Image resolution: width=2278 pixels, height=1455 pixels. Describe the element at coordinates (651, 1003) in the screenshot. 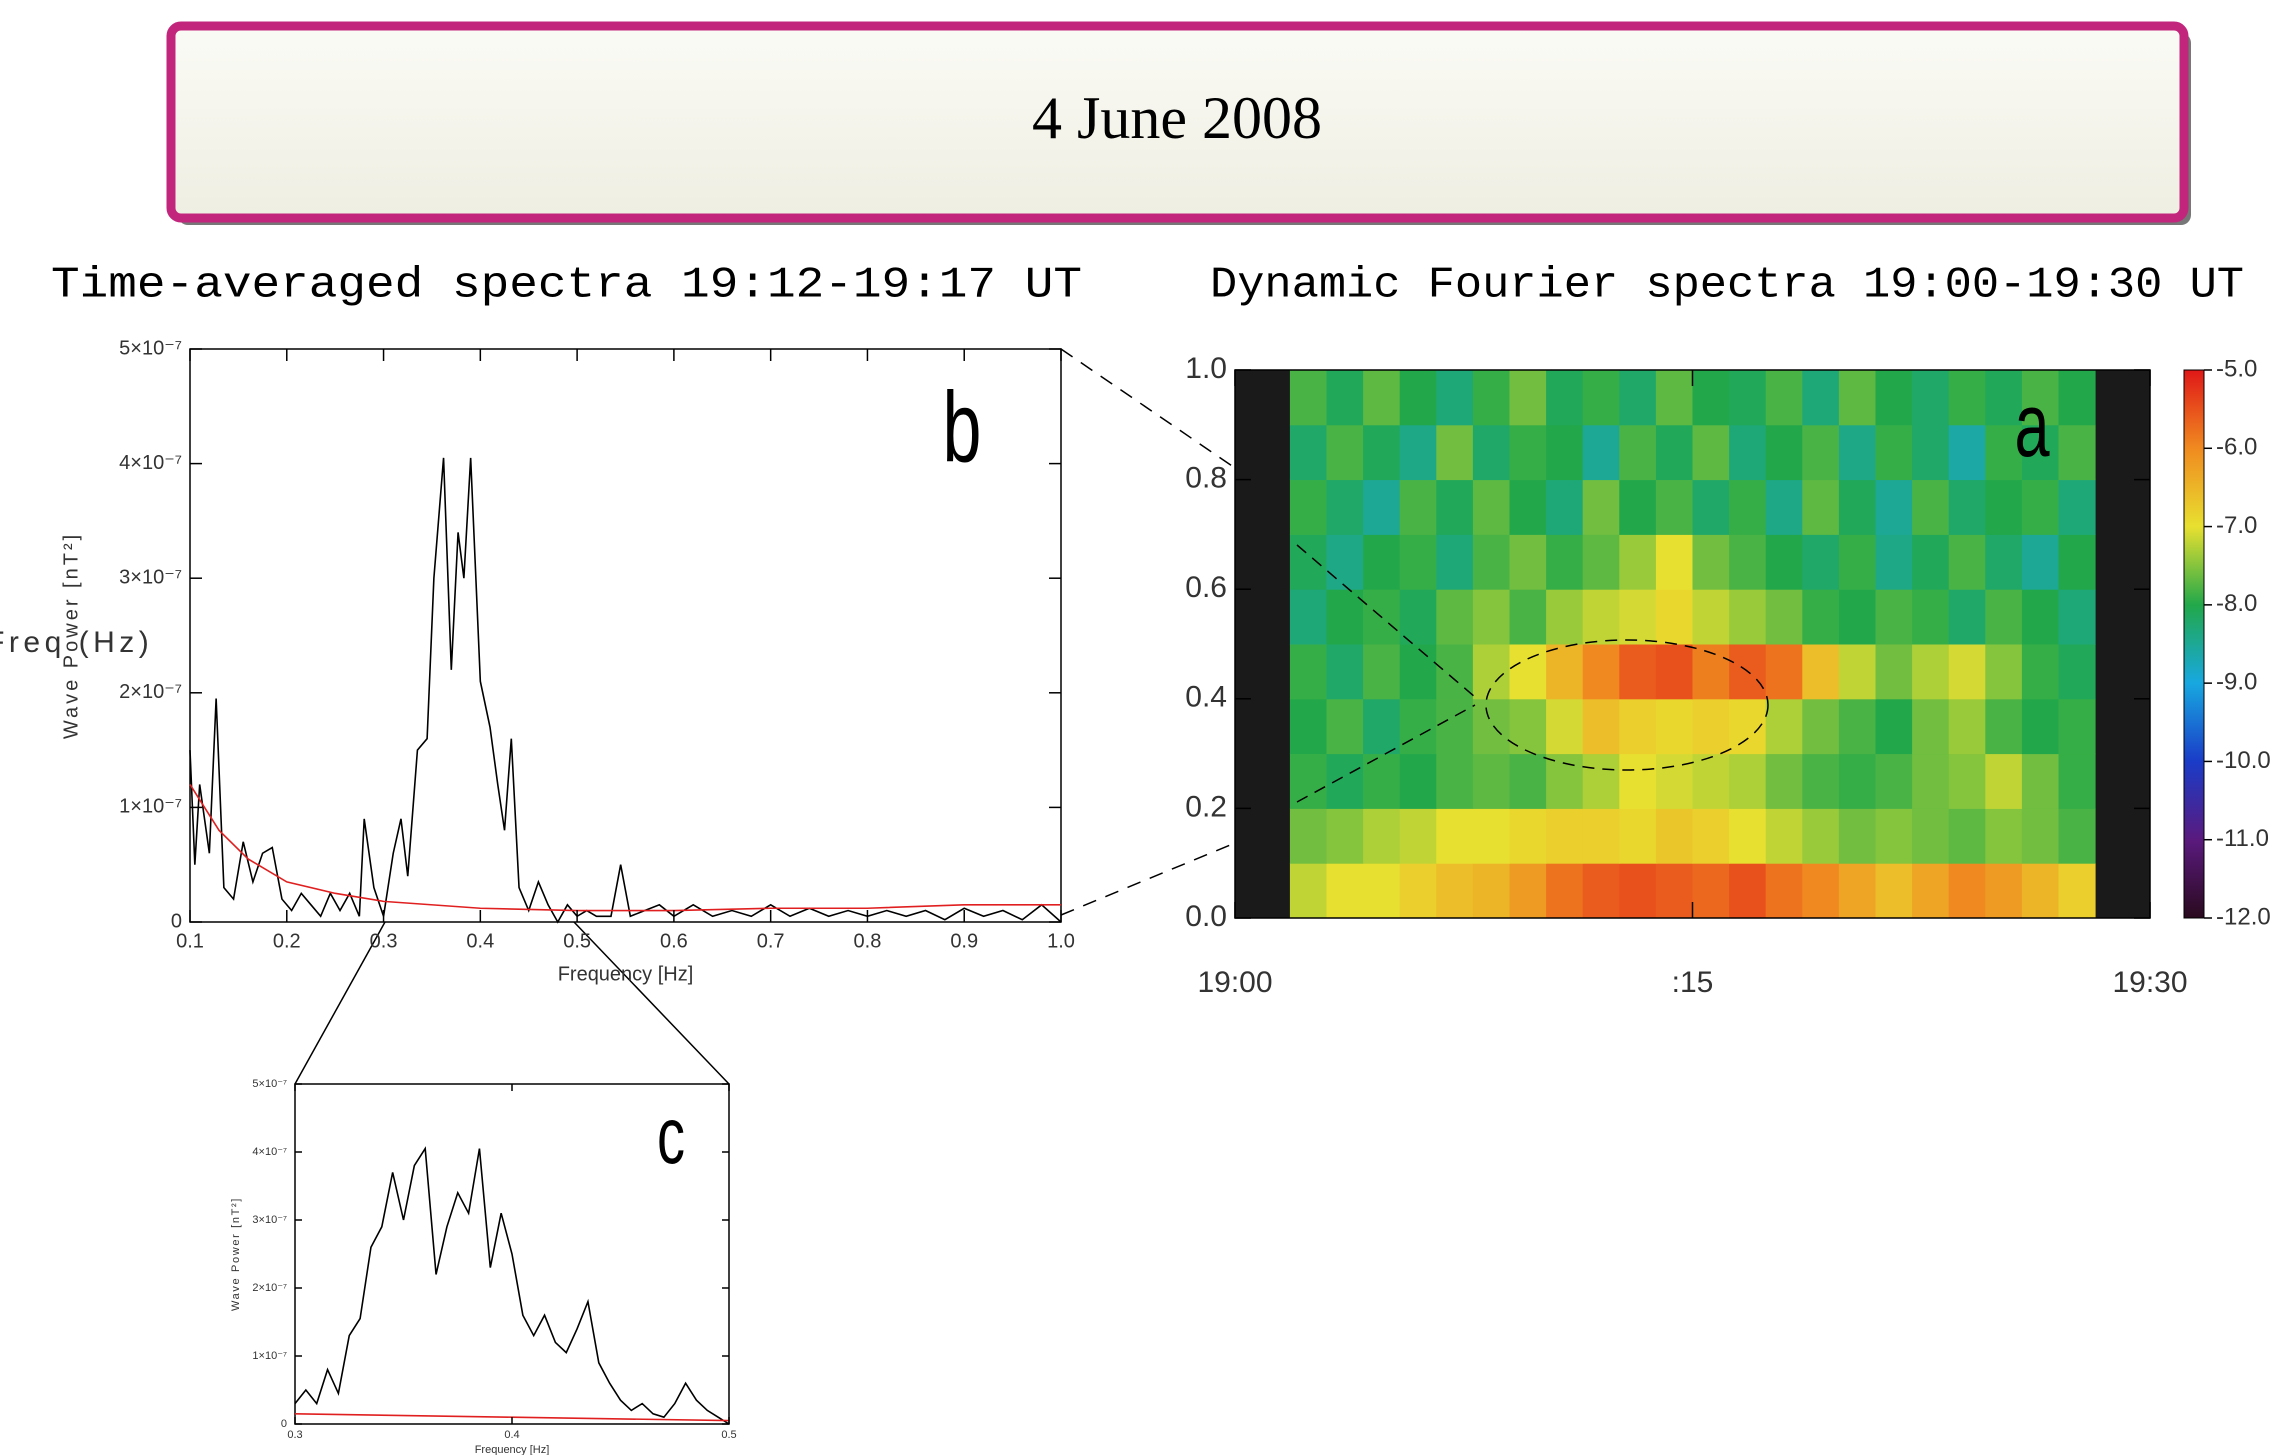

I see `connector` at that location.